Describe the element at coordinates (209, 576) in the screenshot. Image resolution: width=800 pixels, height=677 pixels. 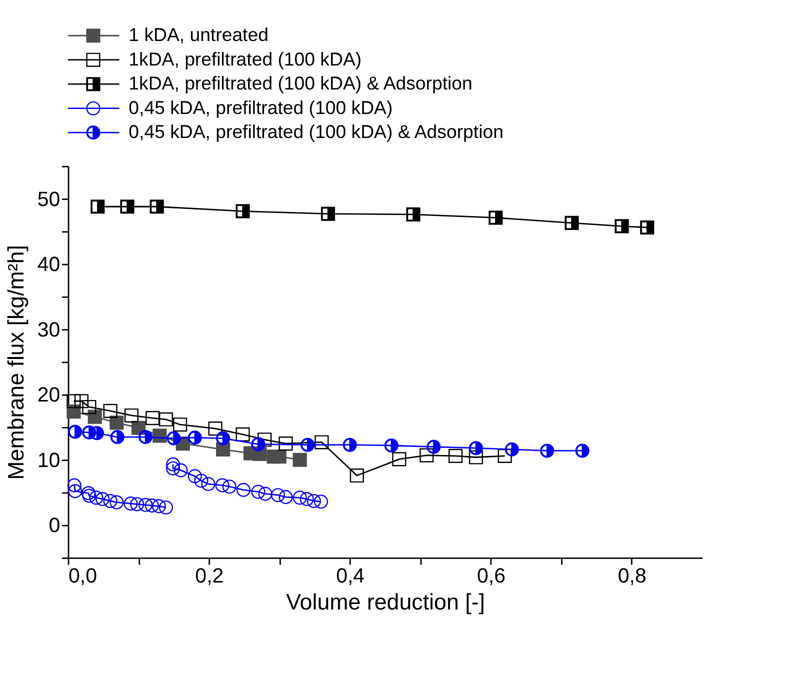
I see `x-tick-label: 0,2` at that location.